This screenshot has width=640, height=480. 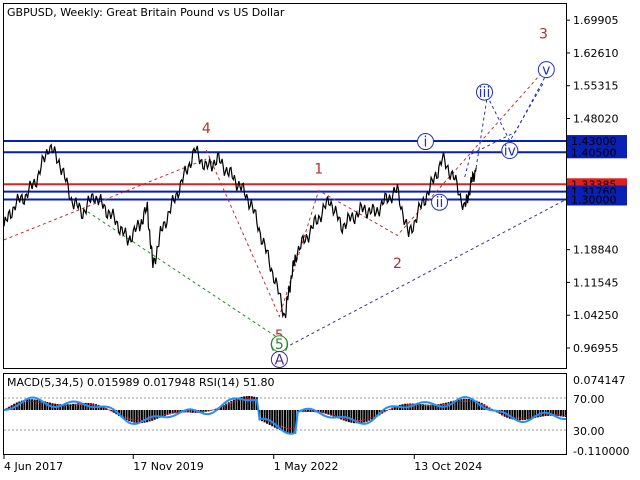 I want to click on macd-axis: 0.074147 70.00 30.00 -0.110000, so click(x=601, y=416).